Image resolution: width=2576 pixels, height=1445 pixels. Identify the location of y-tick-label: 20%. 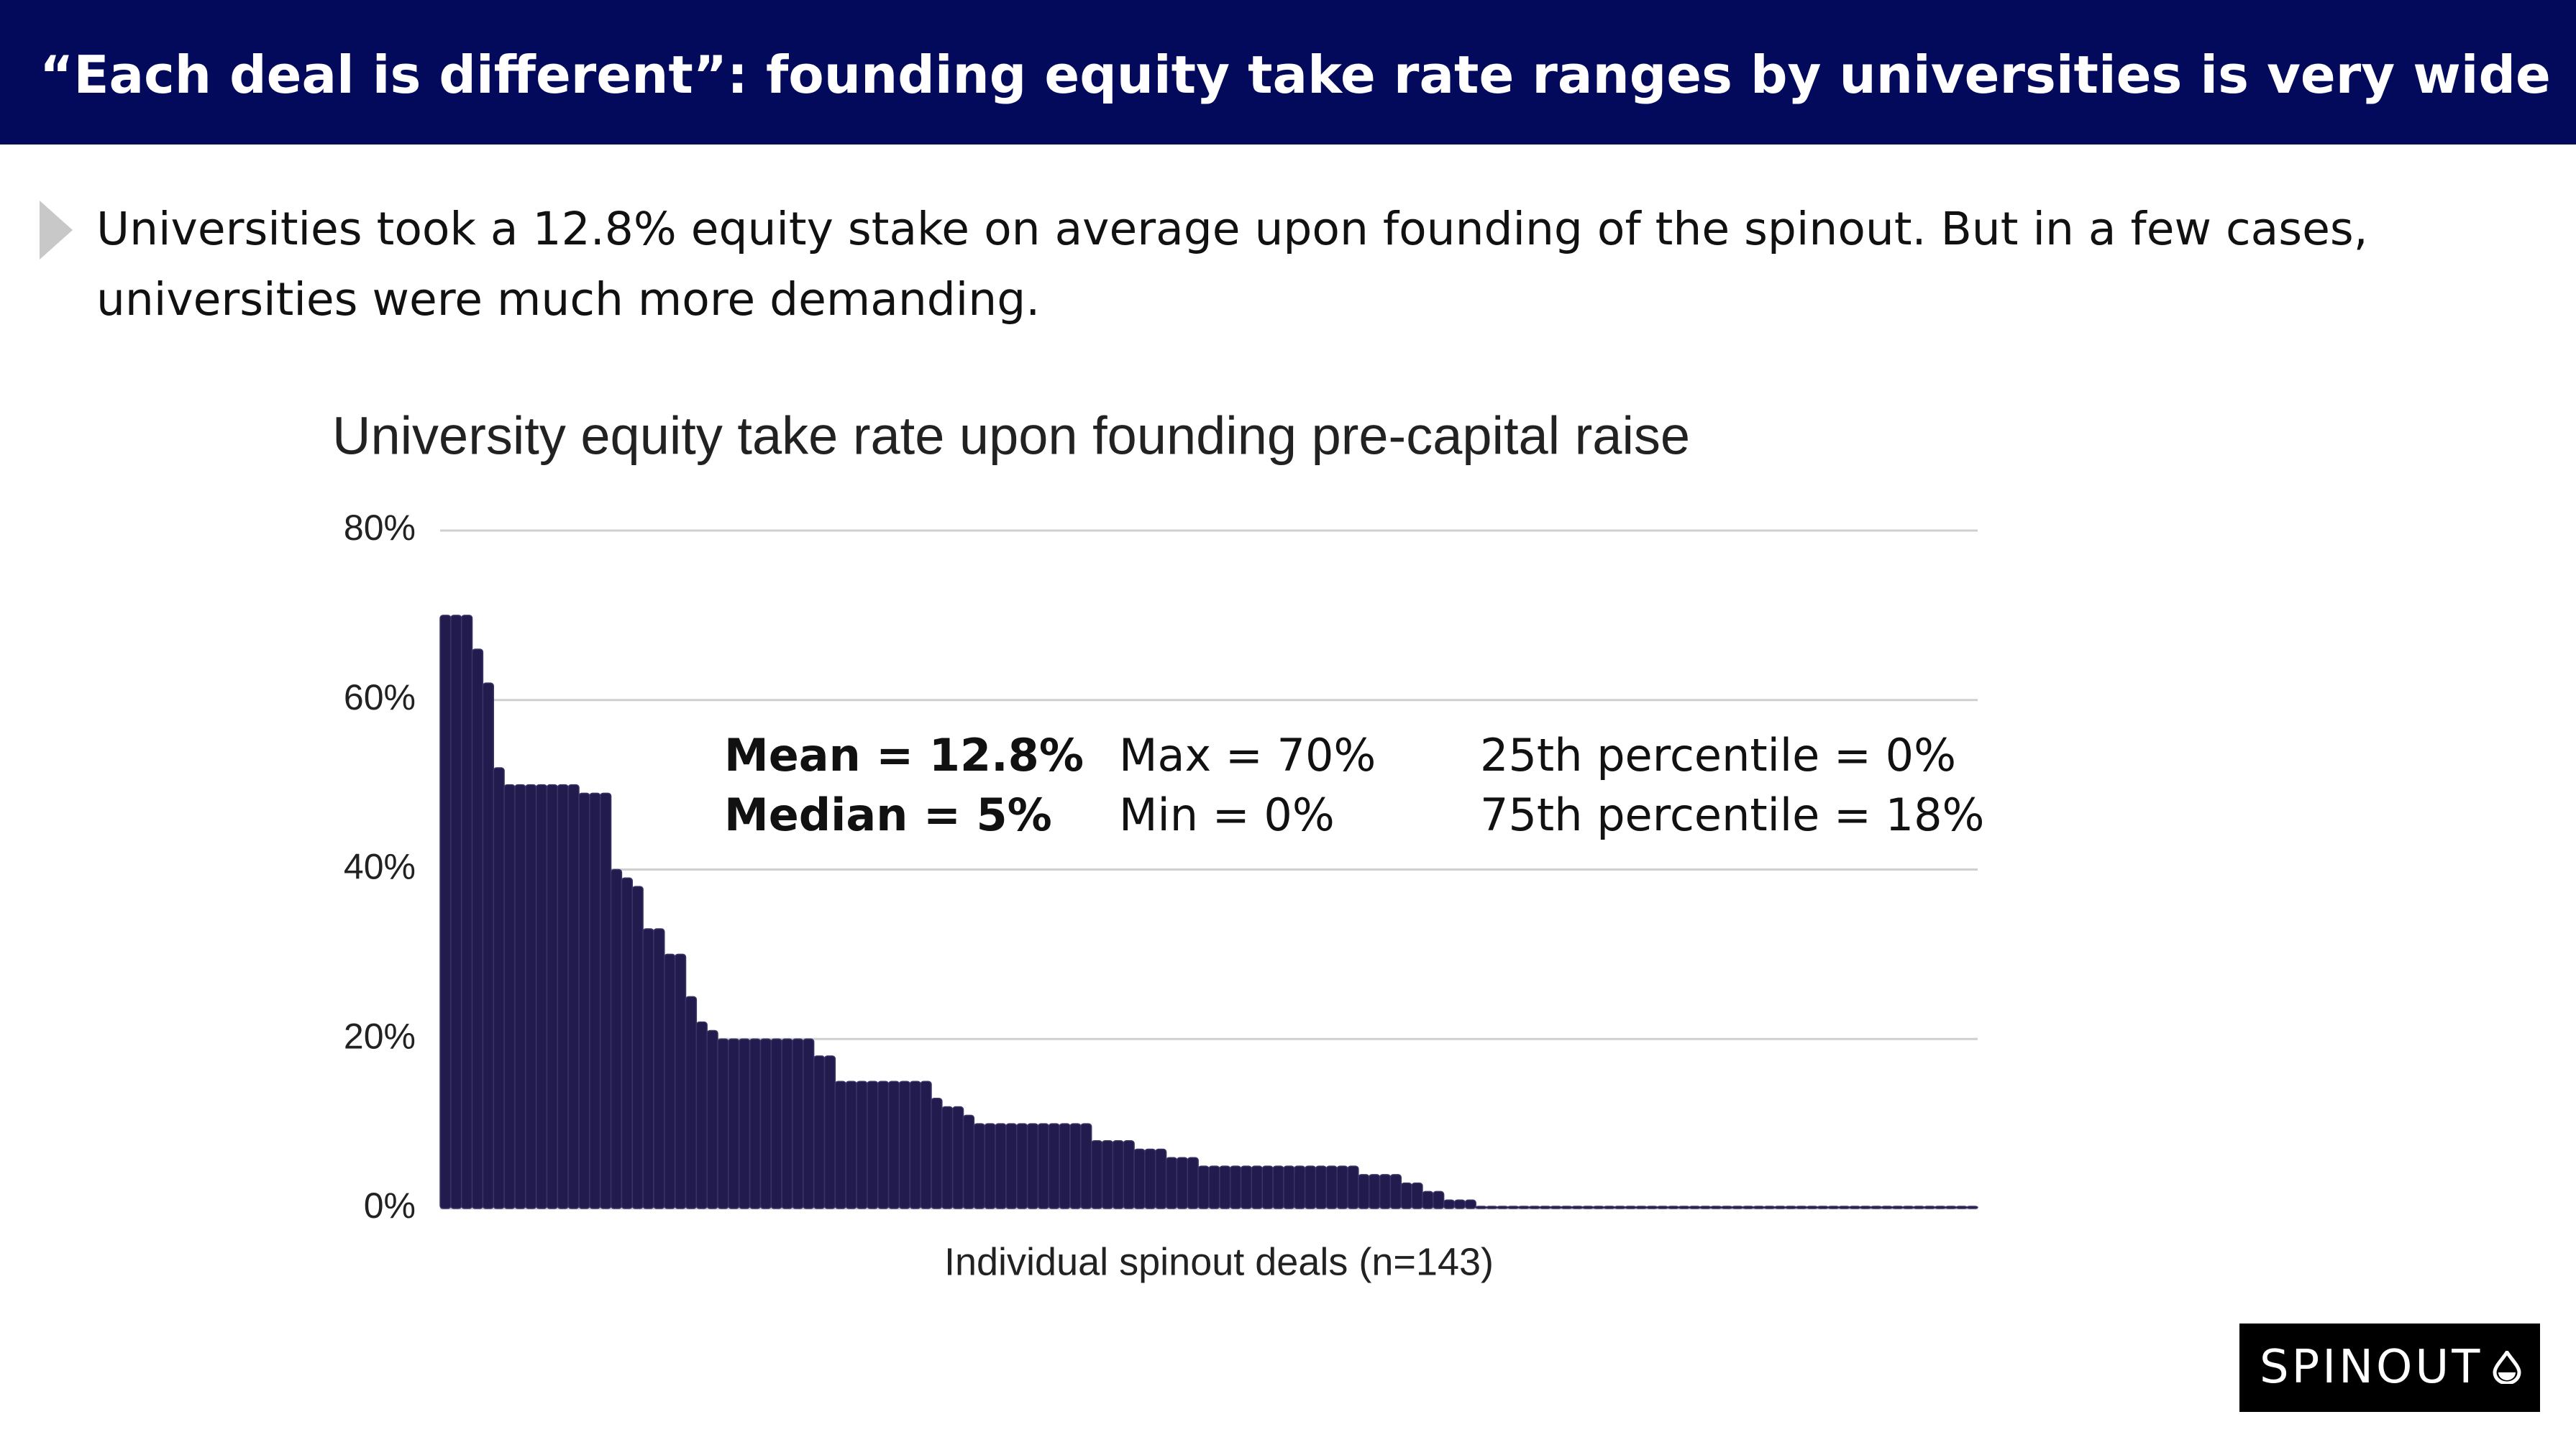
(380, 1036).